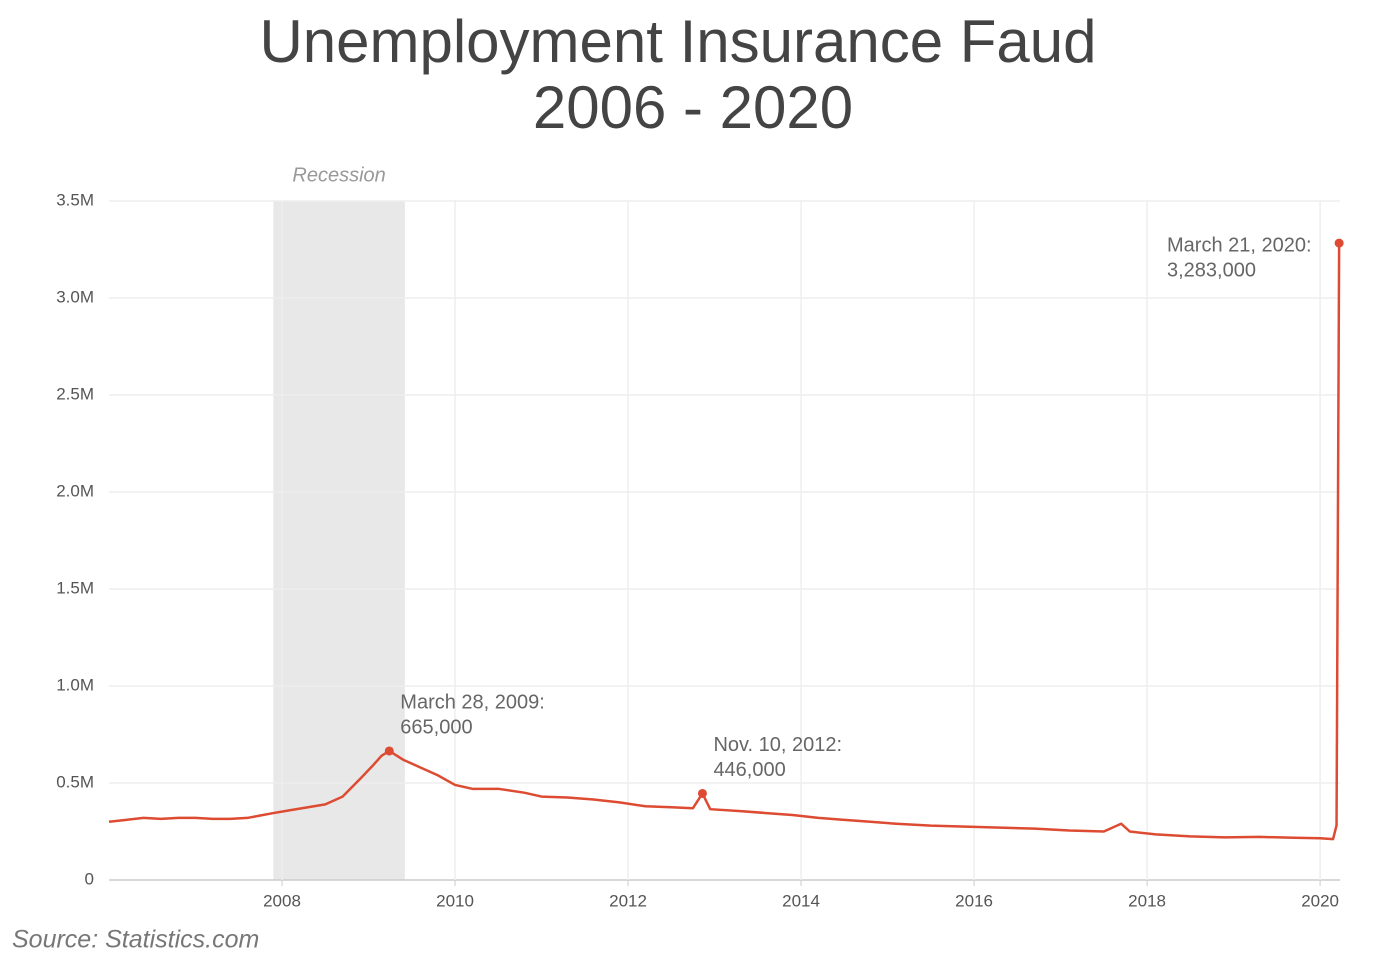 The width and height of the screenshot is (1400, 970). Describe the element at coordinates (974, 900) in the screenshot. I see `x-tick-label: 2016` at that location.